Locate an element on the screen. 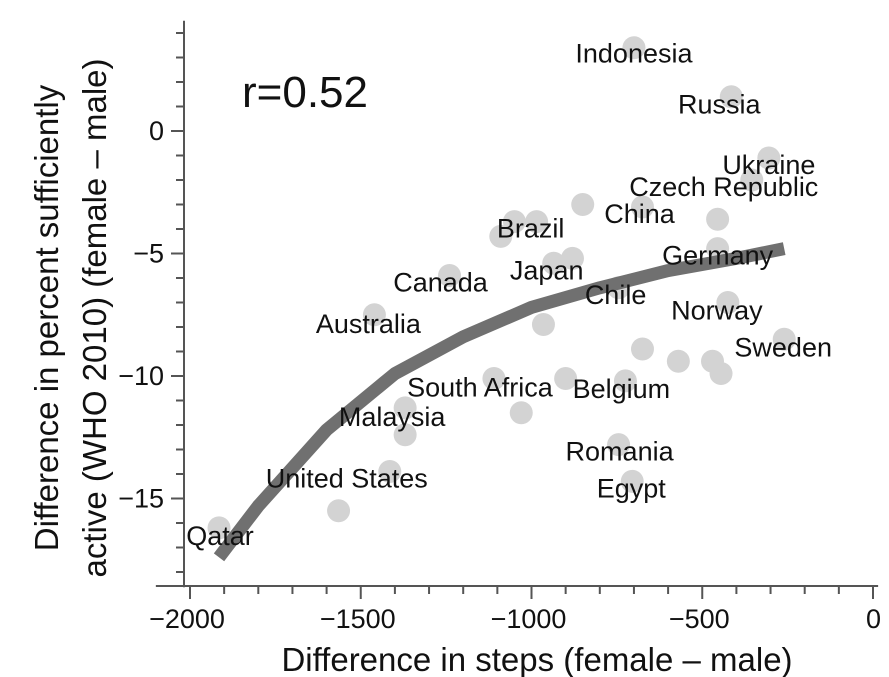 The image size is (889, 677). x-tick-label: 0 is located at coordinates (873, 619).